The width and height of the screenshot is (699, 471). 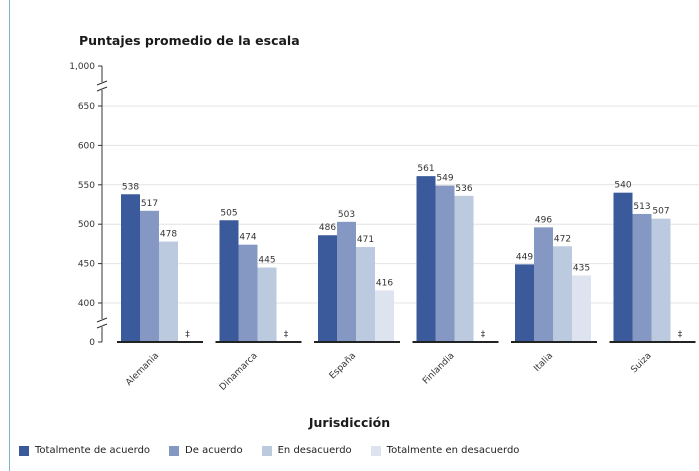 I want to click on x-category-label: Italia, so click(x=543, y=362).